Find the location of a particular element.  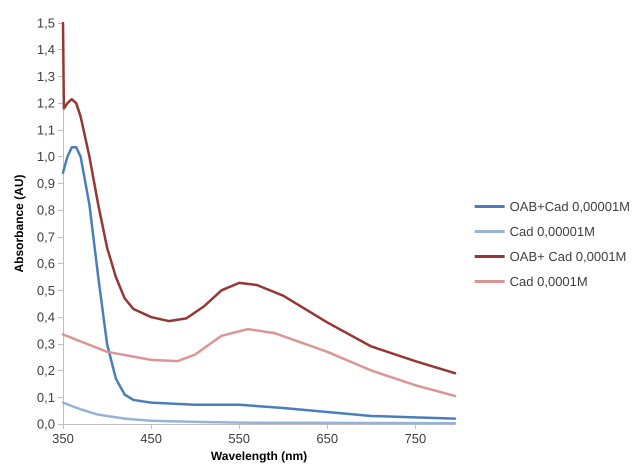

y-tick-label: 1,5 is located at coordinates (45, 23).